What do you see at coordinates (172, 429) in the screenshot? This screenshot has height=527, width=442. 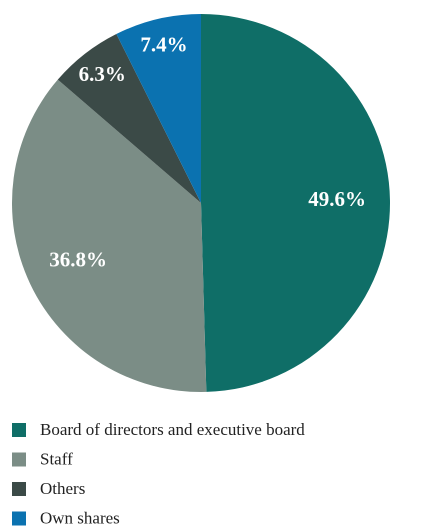 I see `legend-label: Board of directors and executive board` at bounding box center [172, 429].